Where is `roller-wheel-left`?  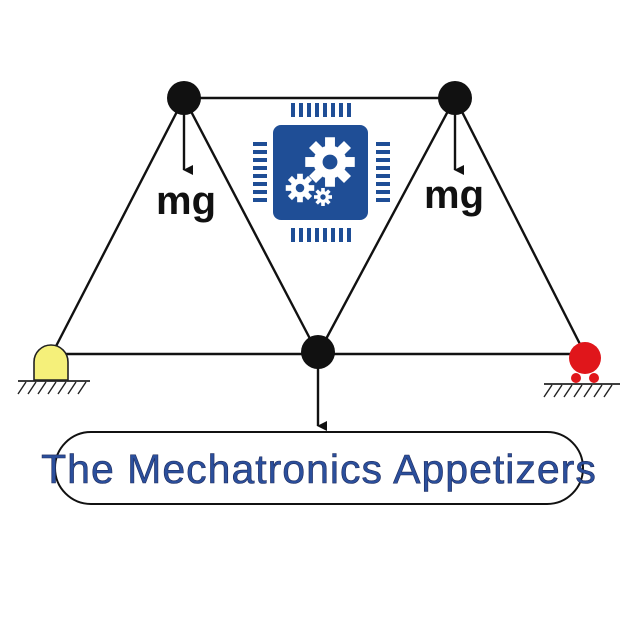
roller-wheel-left is located at coordinates (576, 378).